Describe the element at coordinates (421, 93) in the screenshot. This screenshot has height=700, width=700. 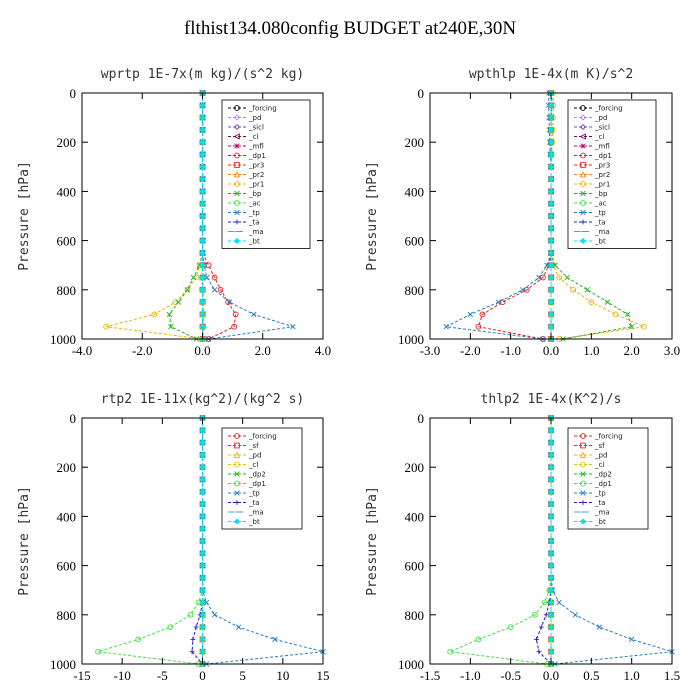
I see `y-tick-label: 0` at that location.